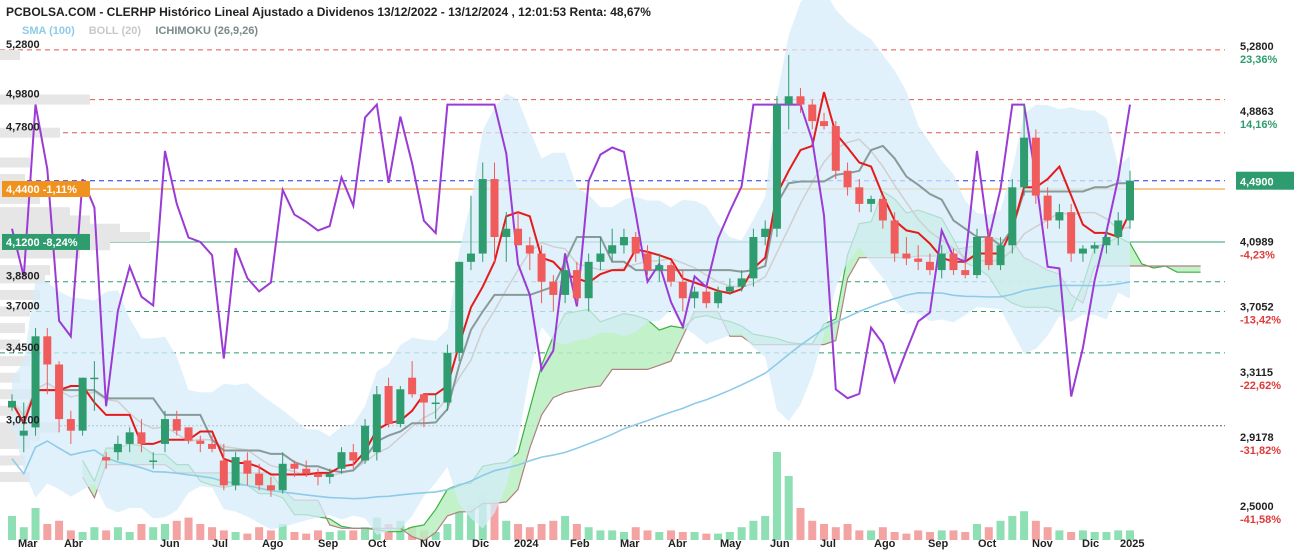 The image size is (1297, 556). I want to click on x-axis-label: Dic, so click(480, 544).